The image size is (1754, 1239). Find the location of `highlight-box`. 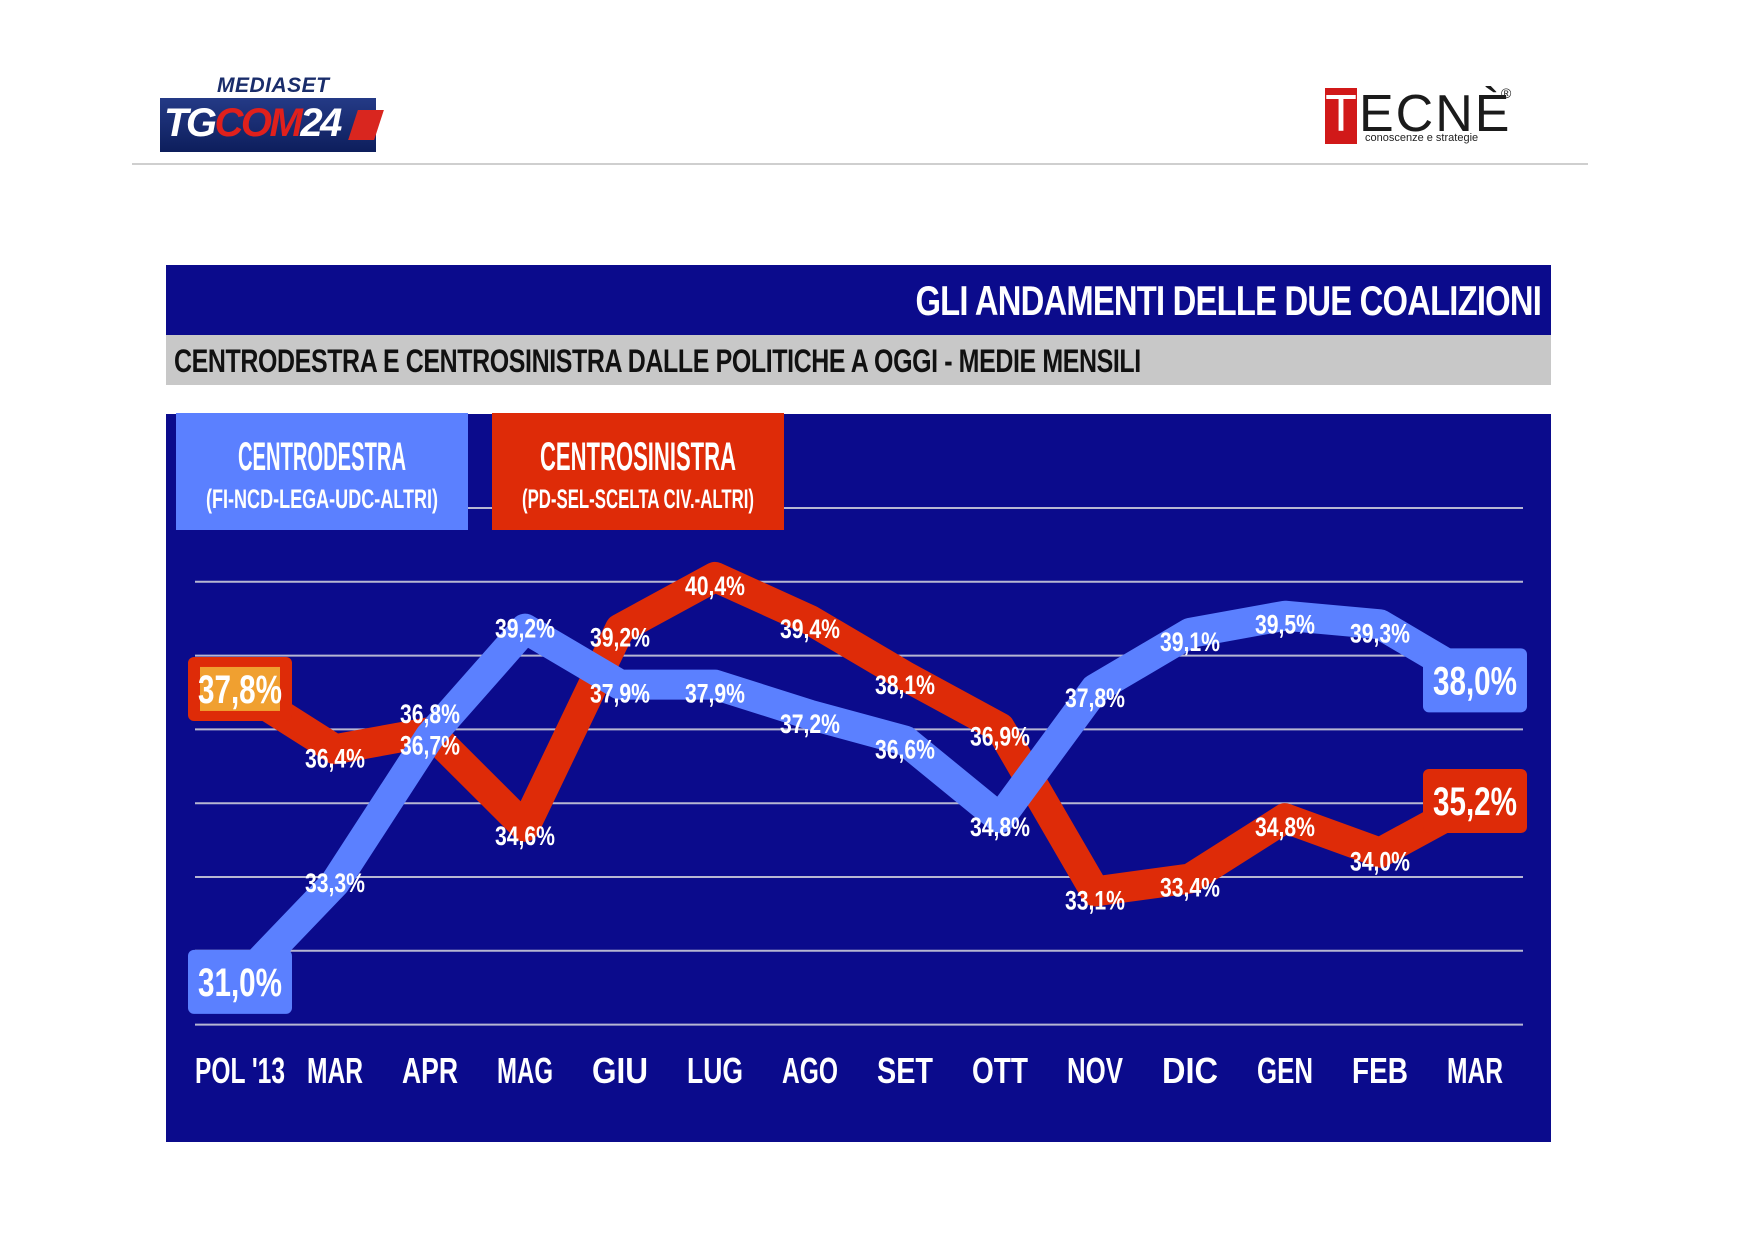

highlight-box is located at coordinates (240, 688).